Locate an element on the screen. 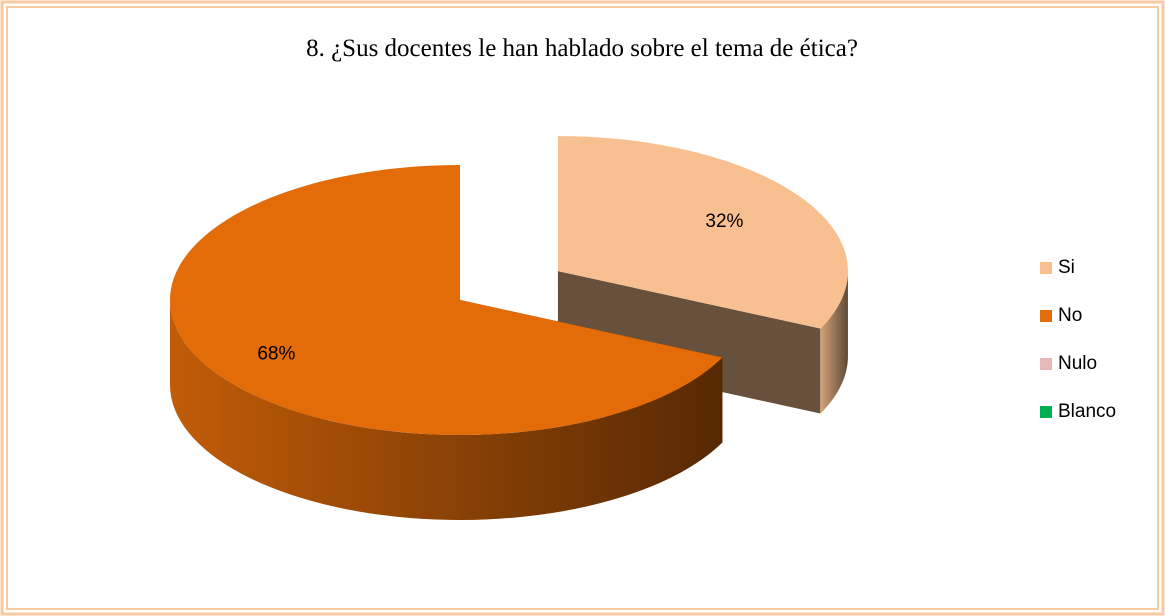 Image resolution: width=1165 pixels, height=616 pixels. data-label: 32% is located at coordinates (724, 221).